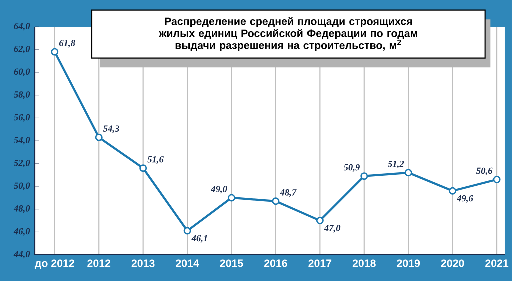 This screenshot has width=512, height=281. Describe the element at coordinates (364, 264) in the screenshot. I see `x-tick-label: 2018` at that location.